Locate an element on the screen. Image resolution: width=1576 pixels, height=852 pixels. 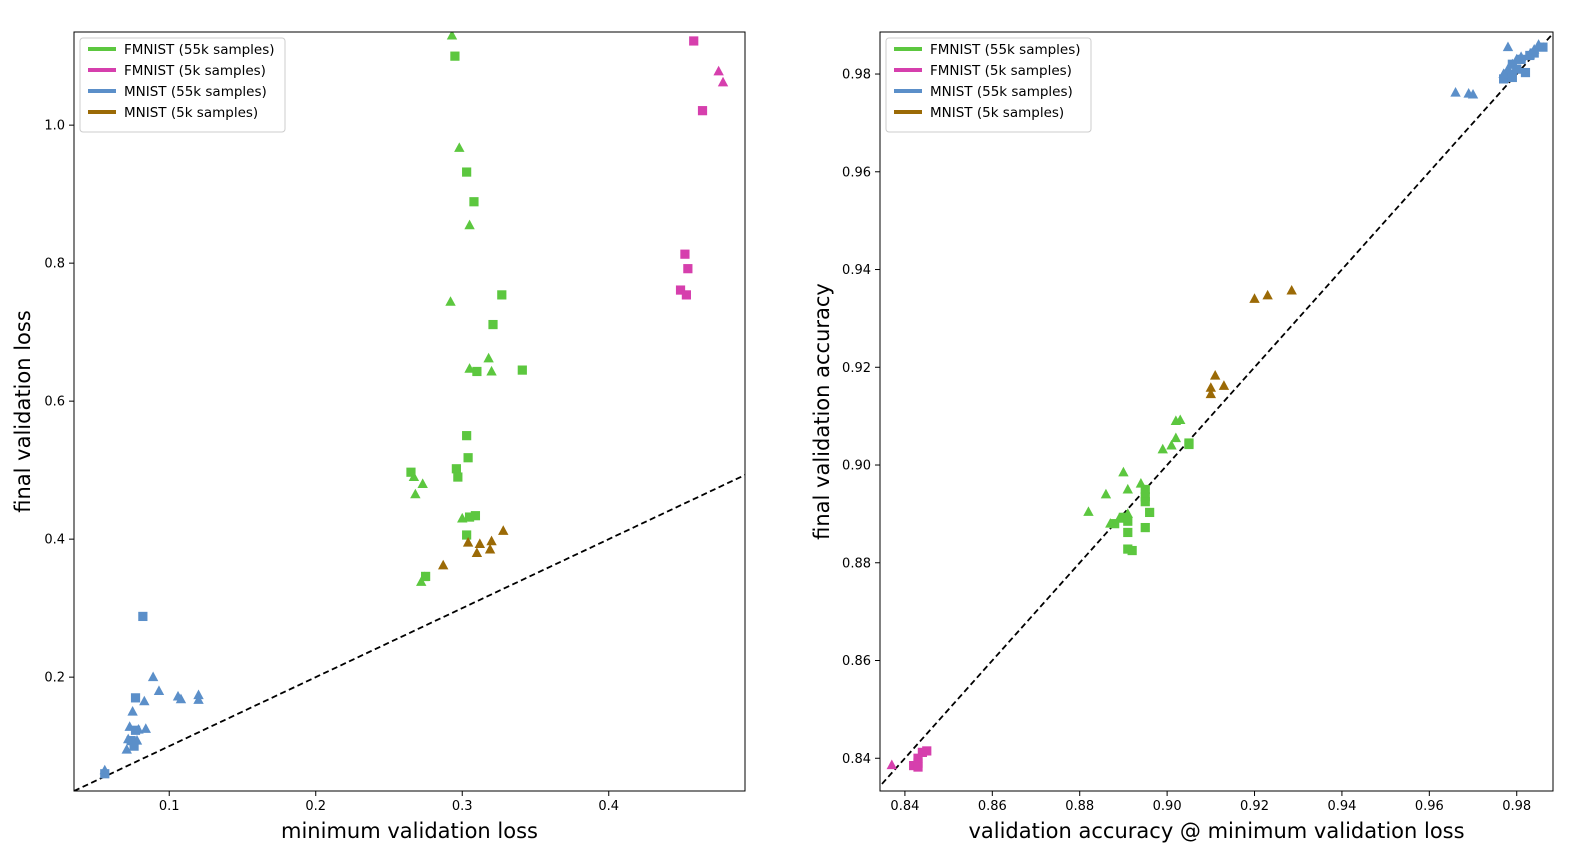
y-tick-label: 0.98 is located at coordinates (856, 75).